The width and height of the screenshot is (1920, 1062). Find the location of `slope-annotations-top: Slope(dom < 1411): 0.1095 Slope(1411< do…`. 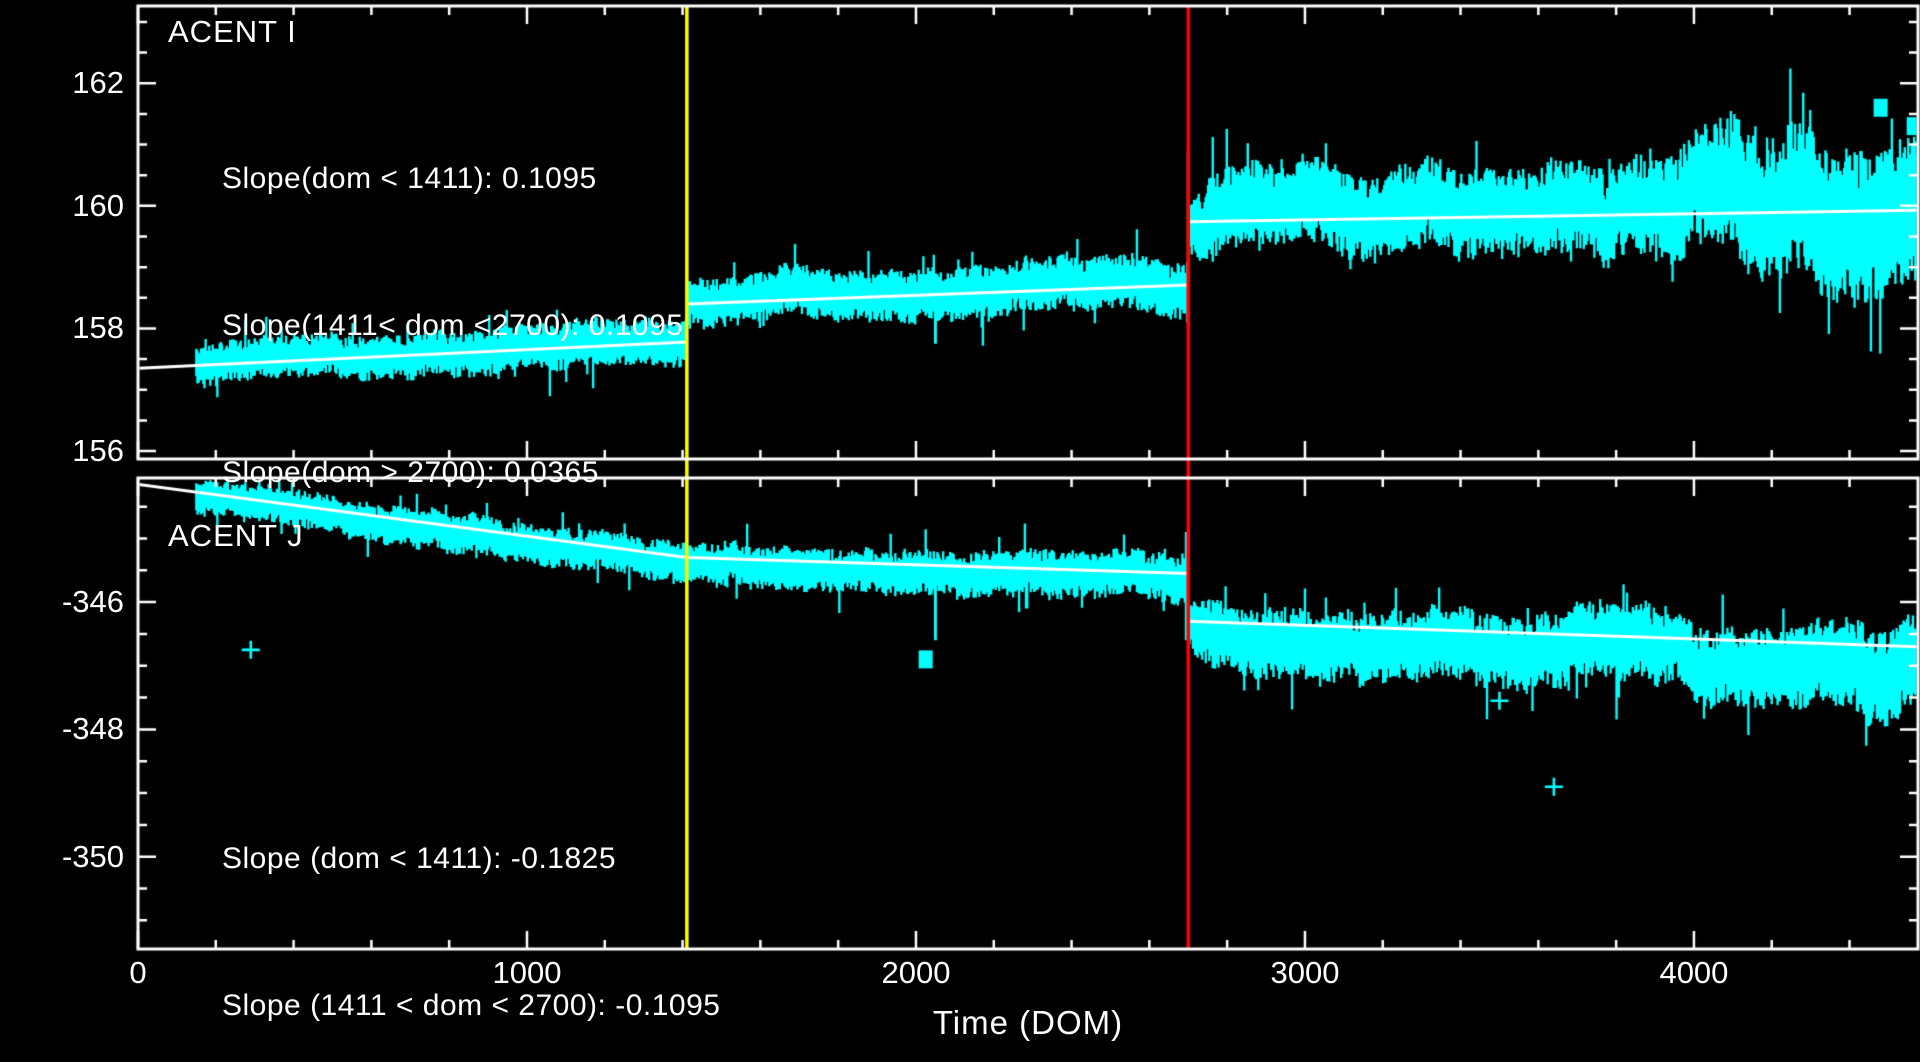

slope-annotations-top: Slope(dom < 1411): 0.1095 Slope(1411< do… is located at coordinates (452, 325).